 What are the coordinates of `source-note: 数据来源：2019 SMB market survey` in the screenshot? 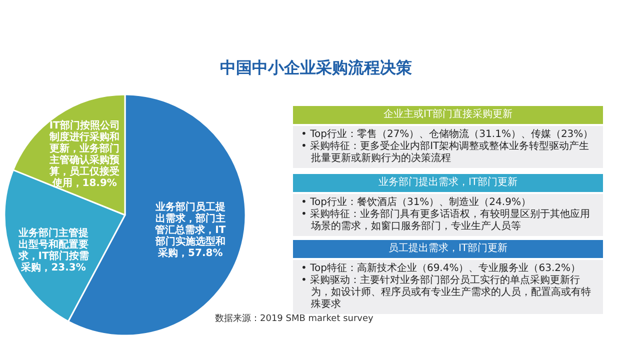 It's located at (294, 318).